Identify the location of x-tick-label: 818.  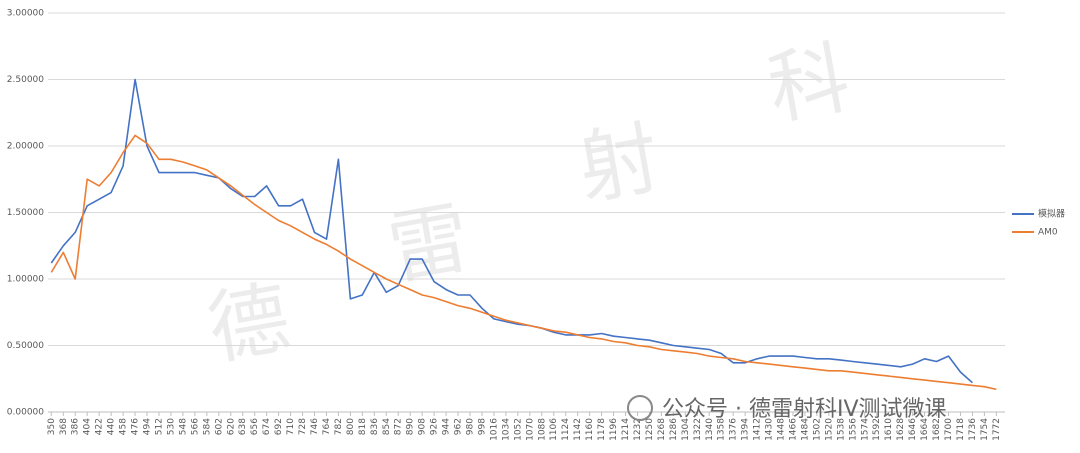
(363, 426).